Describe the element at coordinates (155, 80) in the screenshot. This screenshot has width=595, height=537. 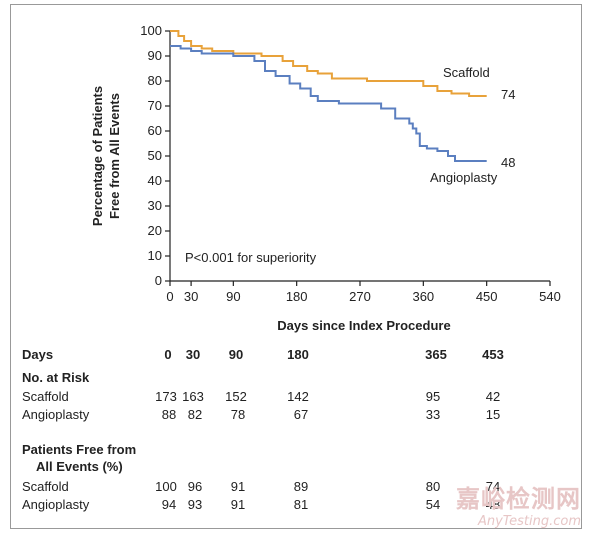
I see `y-tick-label: 80` at that location.